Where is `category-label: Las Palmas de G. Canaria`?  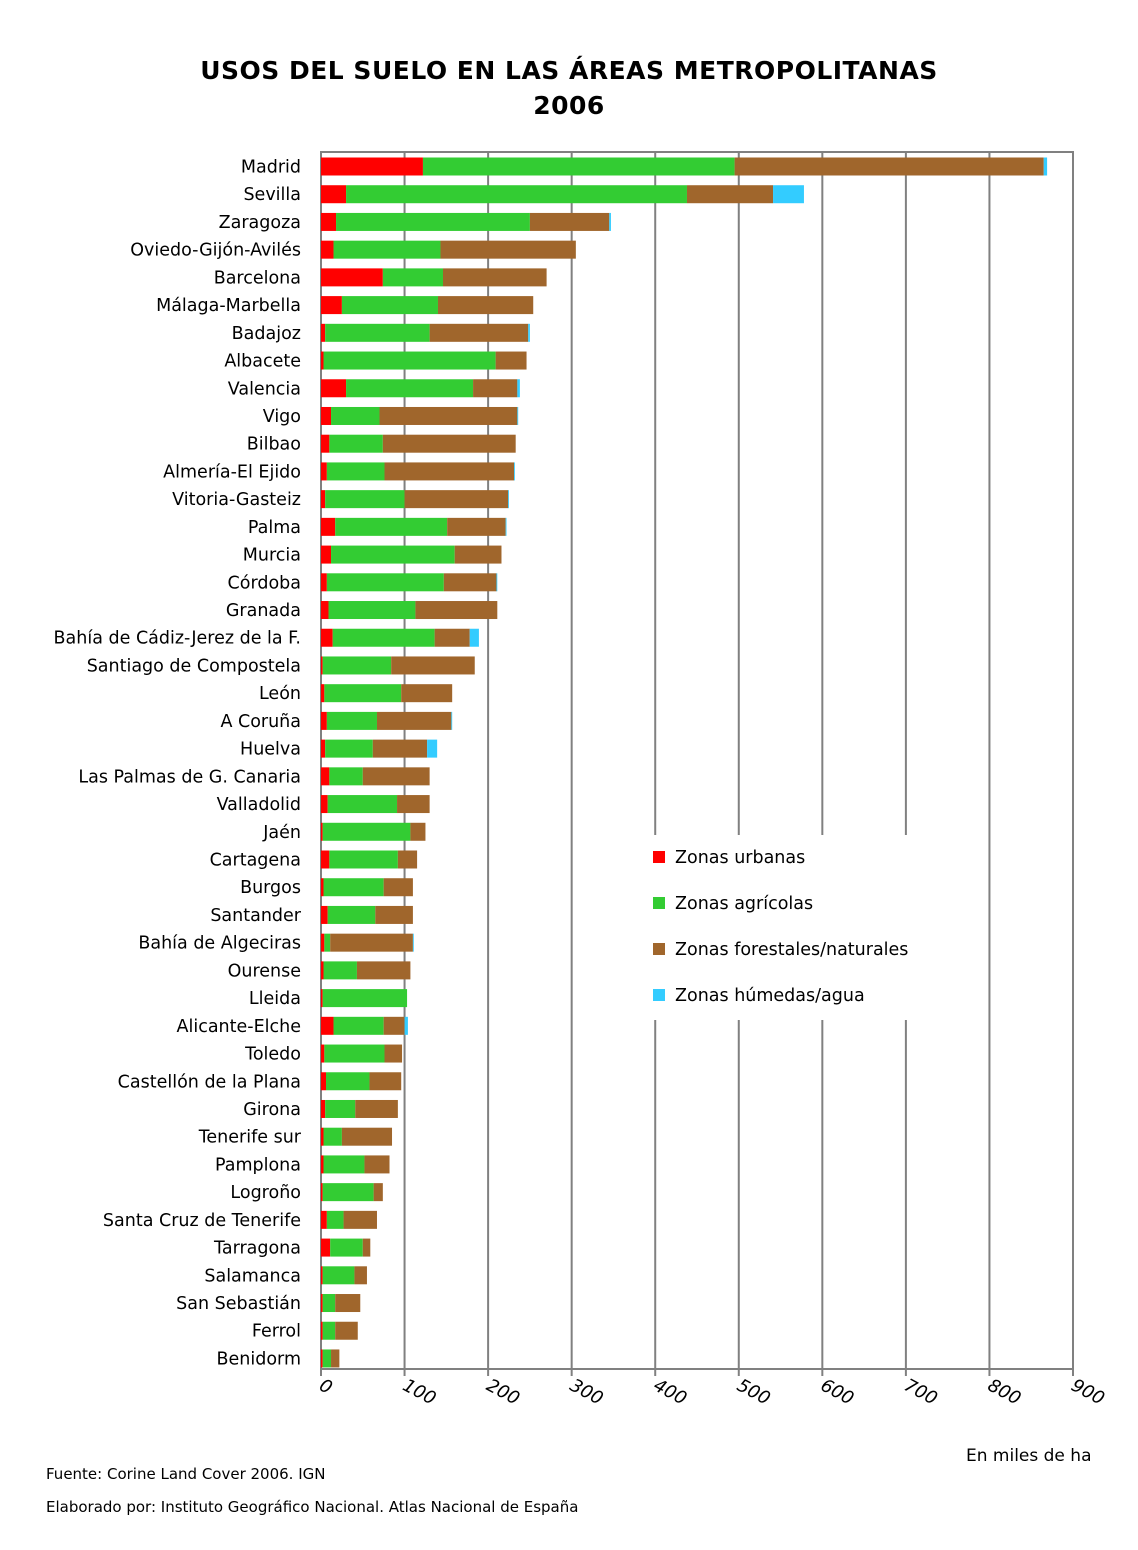
category-label: Las Palmas de G. Canaria is located at coordinates (189, 777).